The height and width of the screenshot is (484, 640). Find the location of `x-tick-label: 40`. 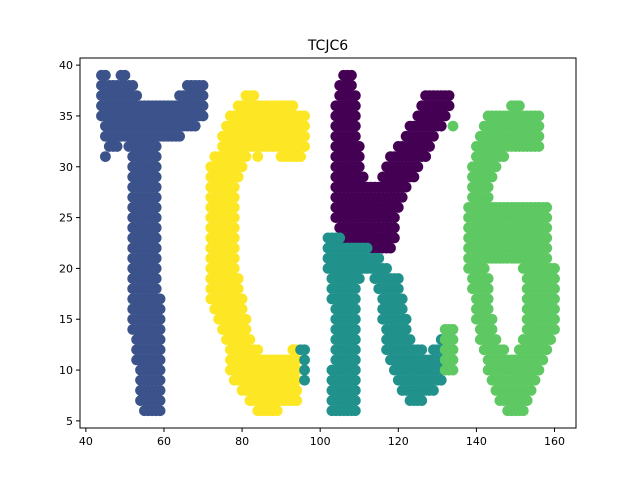

x-tick-label: 40 is located at coordinates (86, 441).